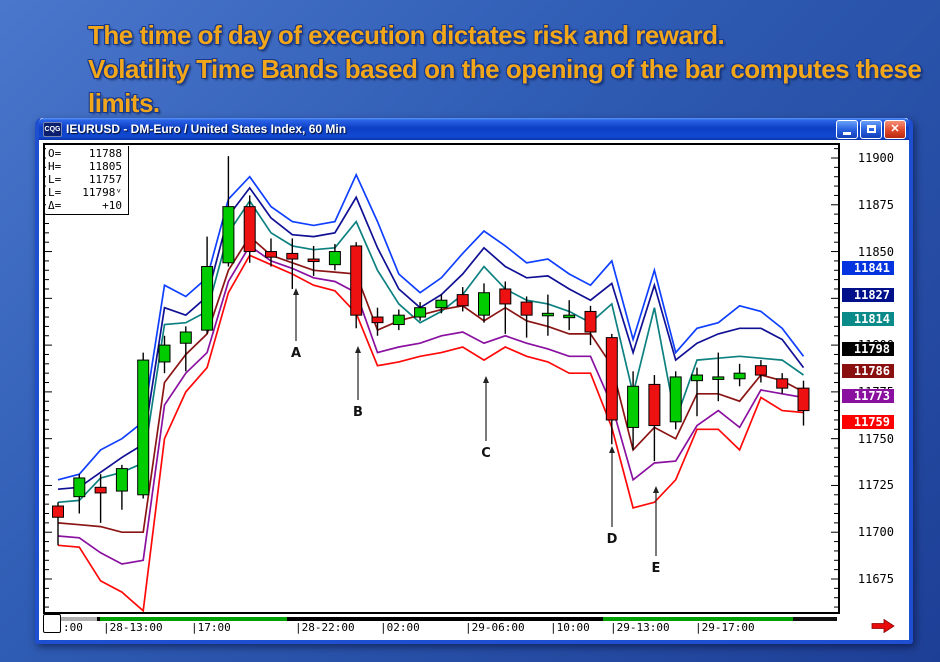 The width and height of the screenshot is (940, 662). What do you see at coordinates (325, 627) in the screenshot?
I see `time-label: |28-22:00` at bounding box center [325, 627].